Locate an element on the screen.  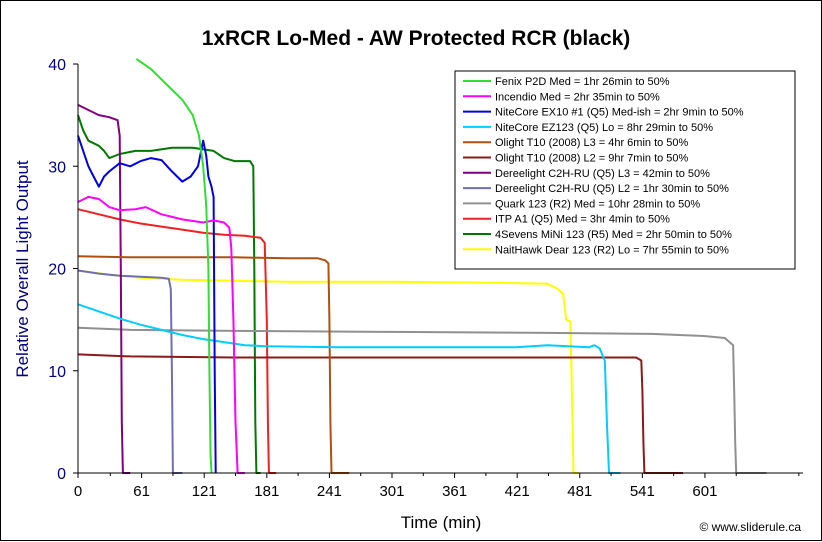
legend-label: Olight T10 (2008) L3 = 4hr 6min to 50% is located at coordinates (592, 143).